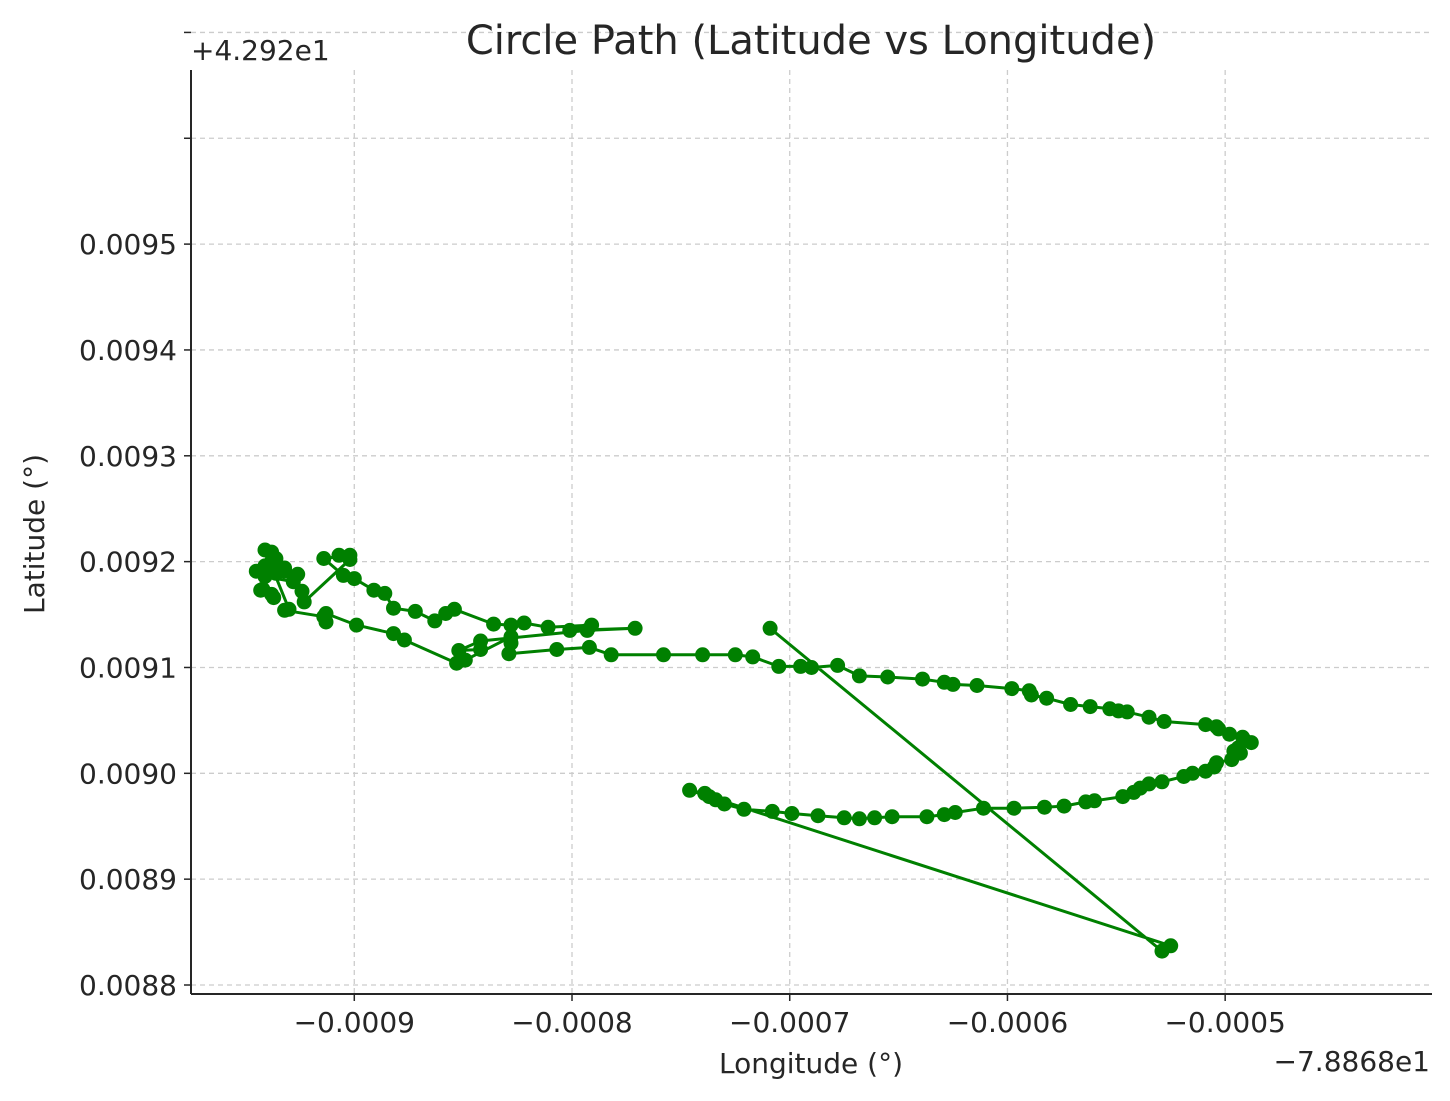 This screenshot has height=1101, width=1450. Describe the element at coordinates (354, 1022) in the screenshot. I see `x-tick-label: −0.0009` at that location.